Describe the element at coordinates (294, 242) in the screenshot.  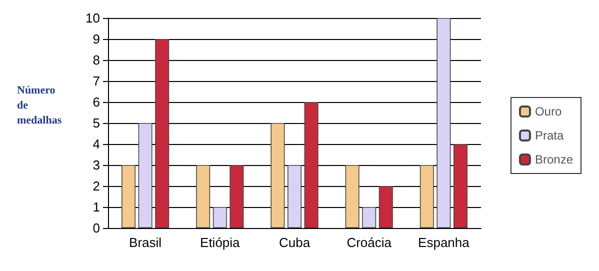
I see `x-tick-label: Cuba` at that location.